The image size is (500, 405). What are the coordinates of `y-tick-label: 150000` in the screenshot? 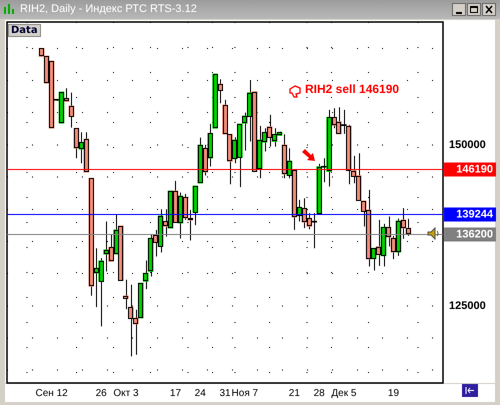 It's located at (467, 144).